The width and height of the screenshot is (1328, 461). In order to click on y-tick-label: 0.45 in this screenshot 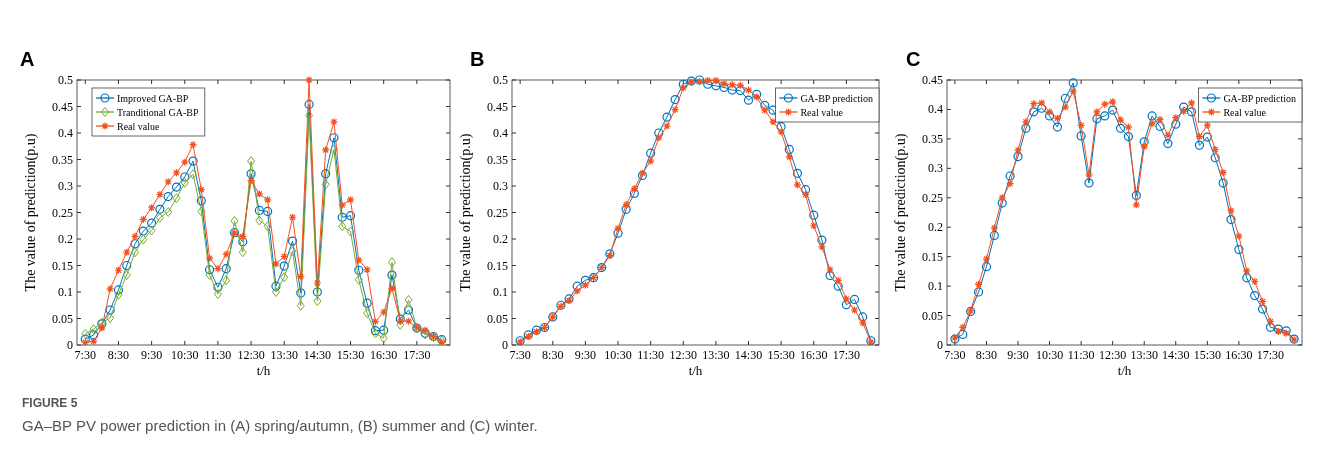, I will do `click(62, 106)`.